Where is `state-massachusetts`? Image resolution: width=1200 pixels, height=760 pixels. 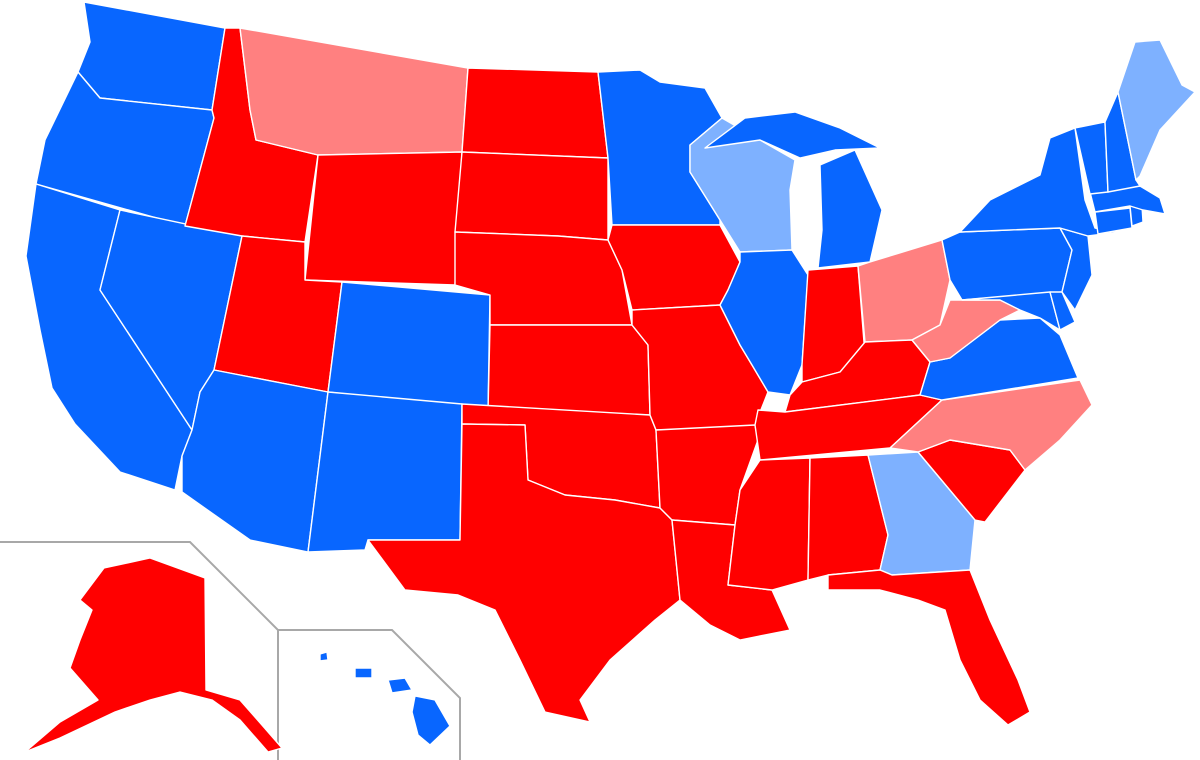 state-massachusetts is located at coordinates (1127, 200).